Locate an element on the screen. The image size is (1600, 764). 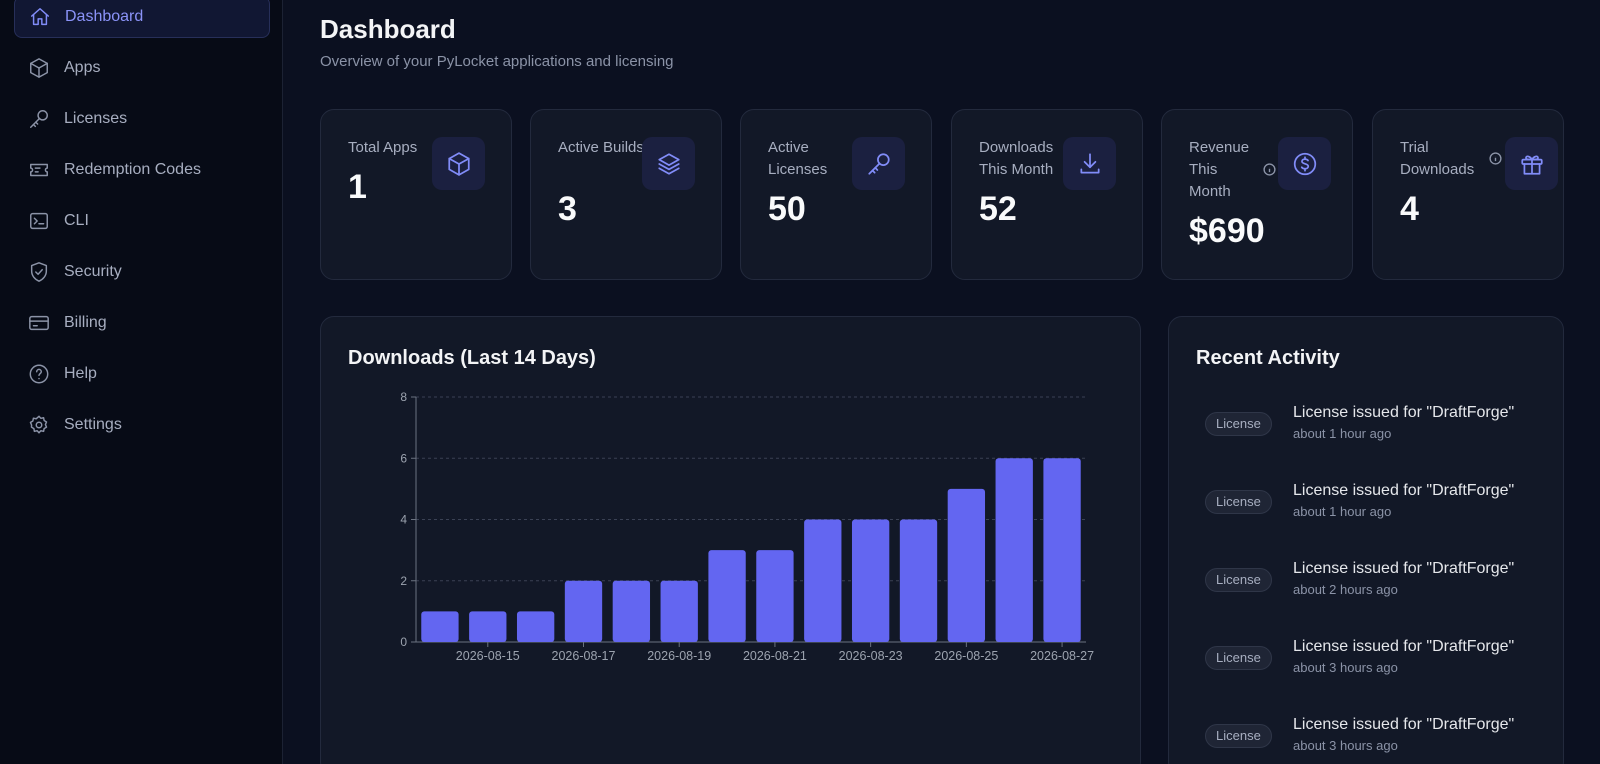
stat-label: Trial Downloads is located at coordinates (1437, 158).